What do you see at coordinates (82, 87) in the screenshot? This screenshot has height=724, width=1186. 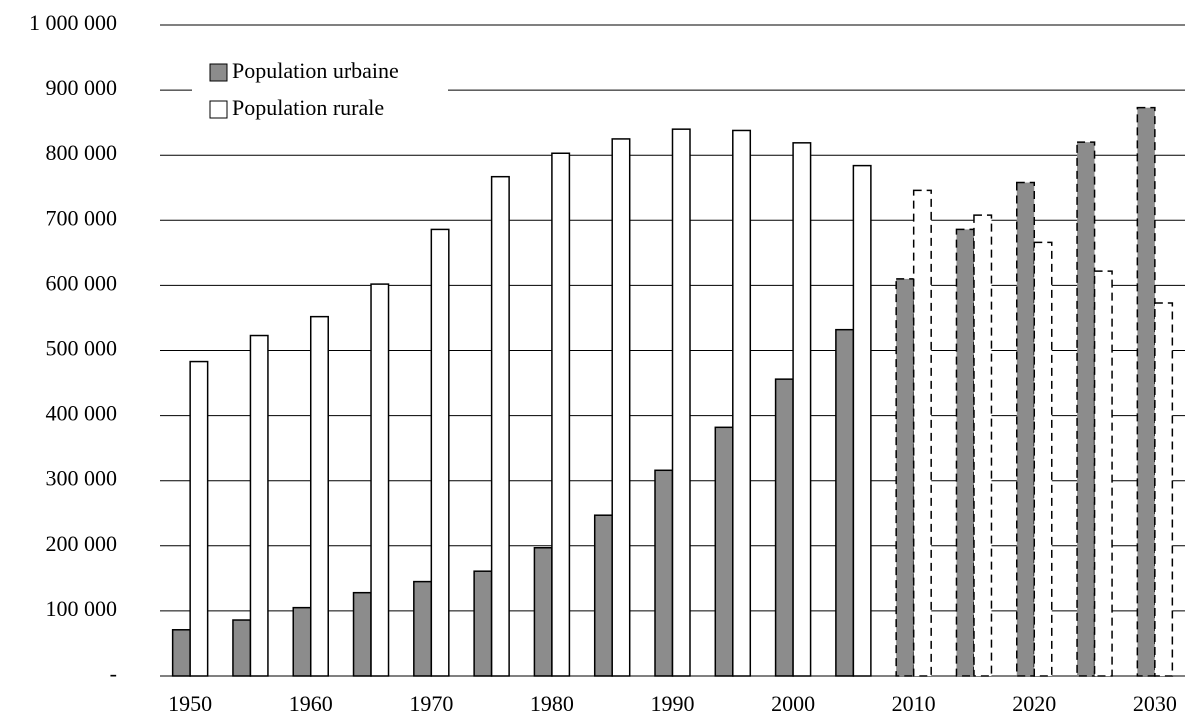 I see `y-tick-label: 900 000` at bounding box center [82, 87].